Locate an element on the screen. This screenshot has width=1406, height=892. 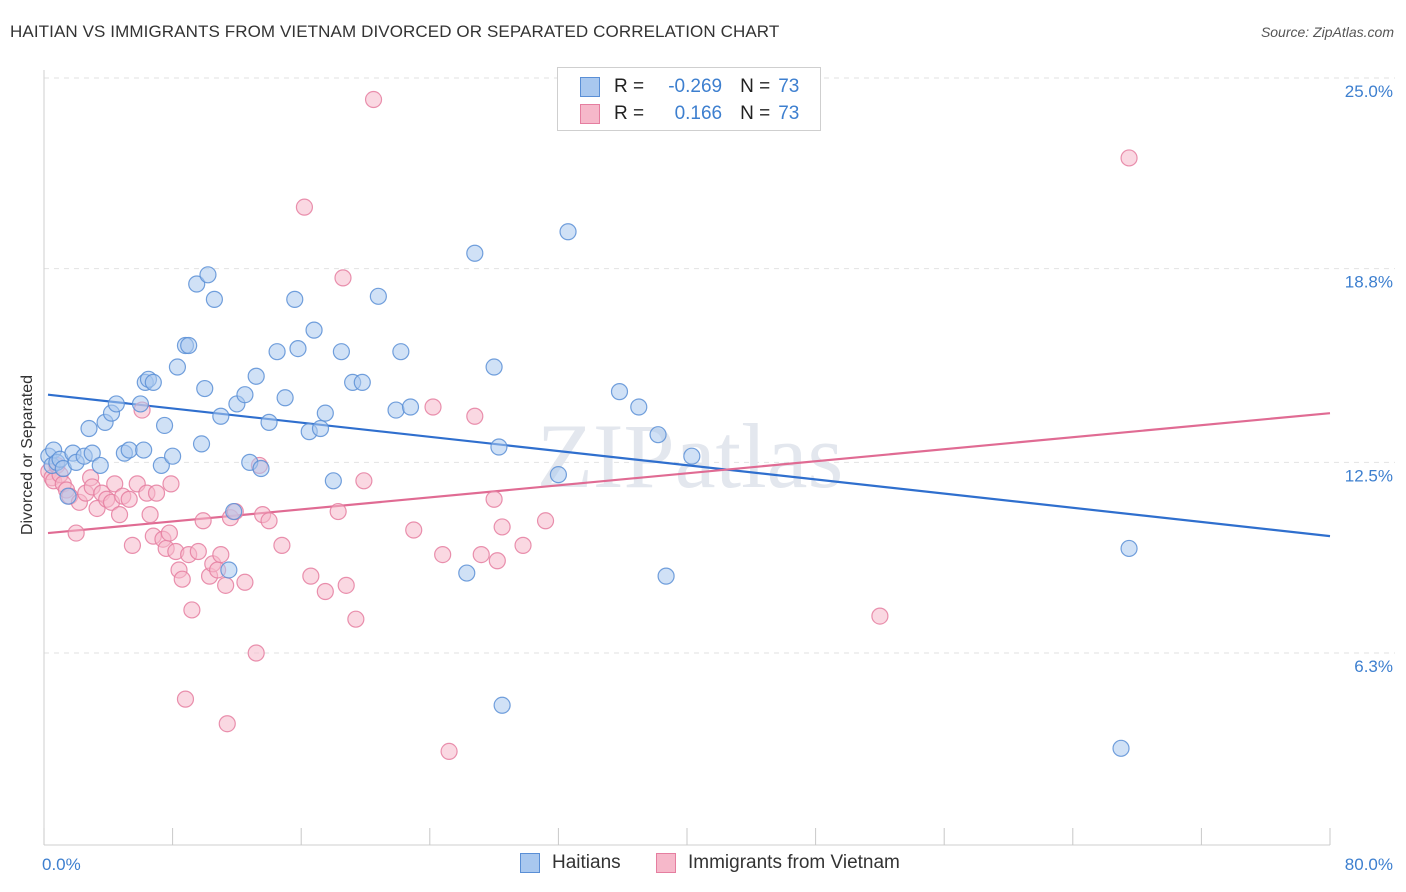
legend-item-vietnam: Immigrants from Vietnam is located at coordinates (778, 863).